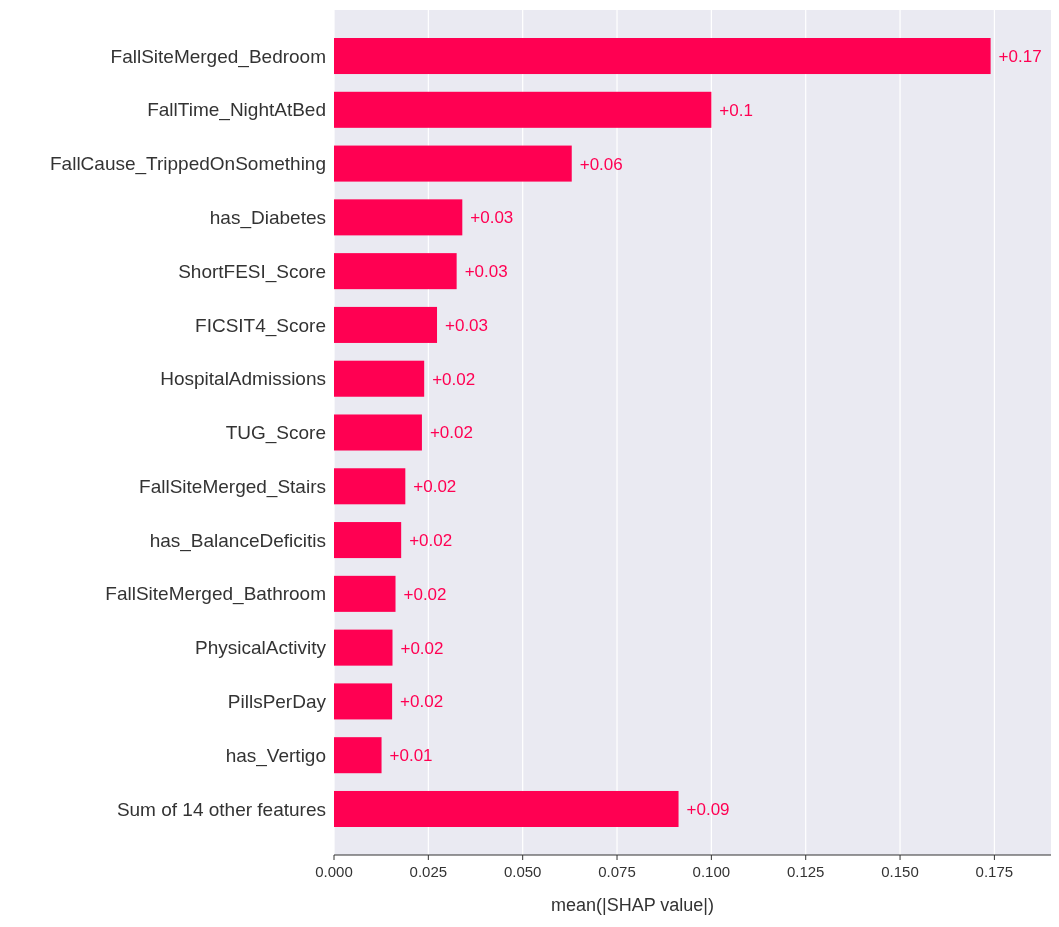 The height and width of the screenshot is (927, 1059). Describe the element at coordinates (218, 56) in the screenshot. I see `y-tick-label: FallSiteMerged_Bedroom` at that location.